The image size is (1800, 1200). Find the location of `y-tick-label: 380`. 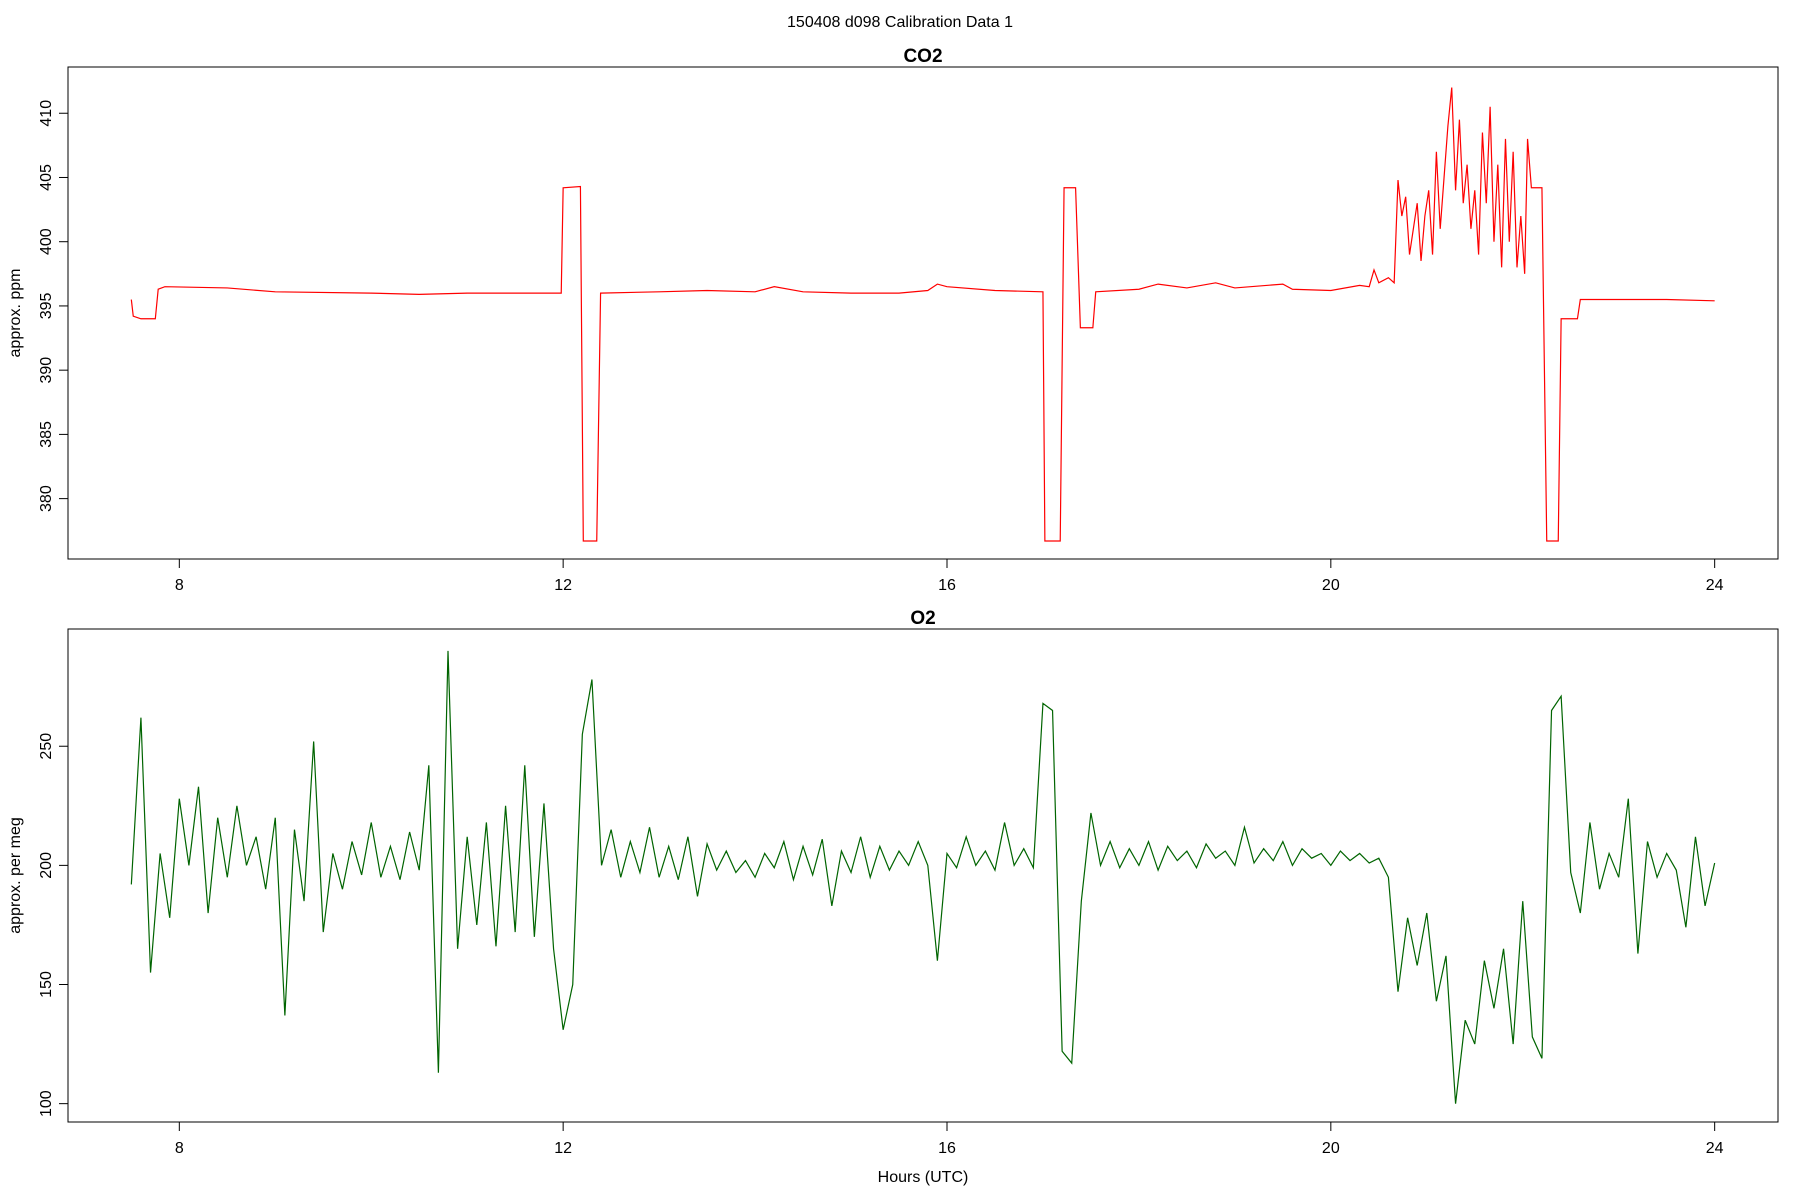

y-tick-label: 380 is located at coordinates (46, 498).